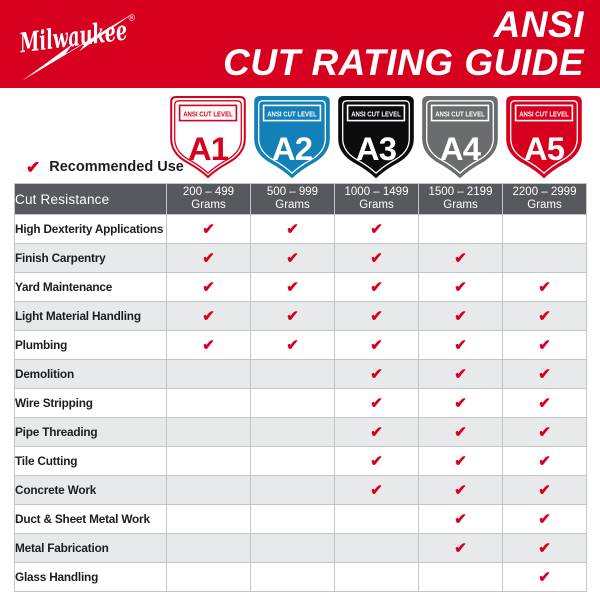 The height and width of the screenshot is (600, 600). Describe the element at coordinates (90, 490) in the screenshot. I see `row-label: Concrete Work` at that location.